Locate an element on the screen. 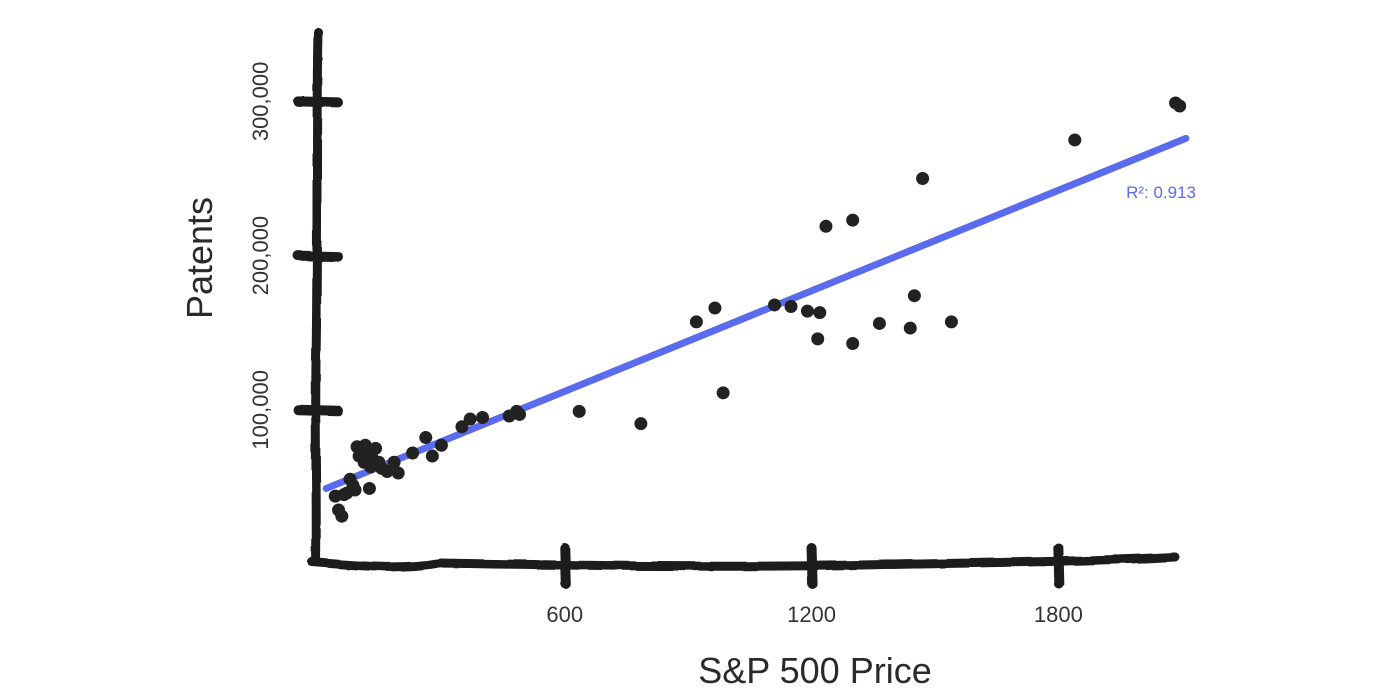  x-tick-label-1800: 1800 is located at coordinates (1058, 614).